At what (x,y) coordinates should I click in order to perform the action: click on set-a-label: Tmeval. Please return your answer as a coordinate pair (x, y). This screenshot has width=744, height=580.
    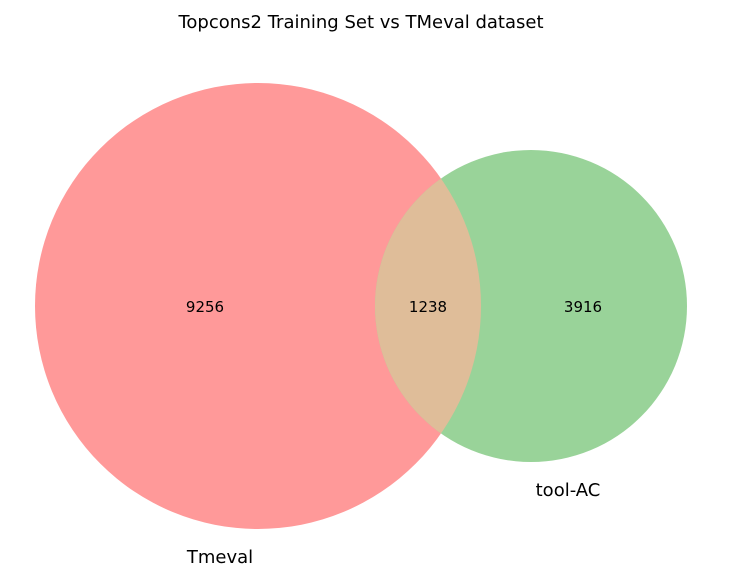
    Looking at the image, I should click on (219, 557).